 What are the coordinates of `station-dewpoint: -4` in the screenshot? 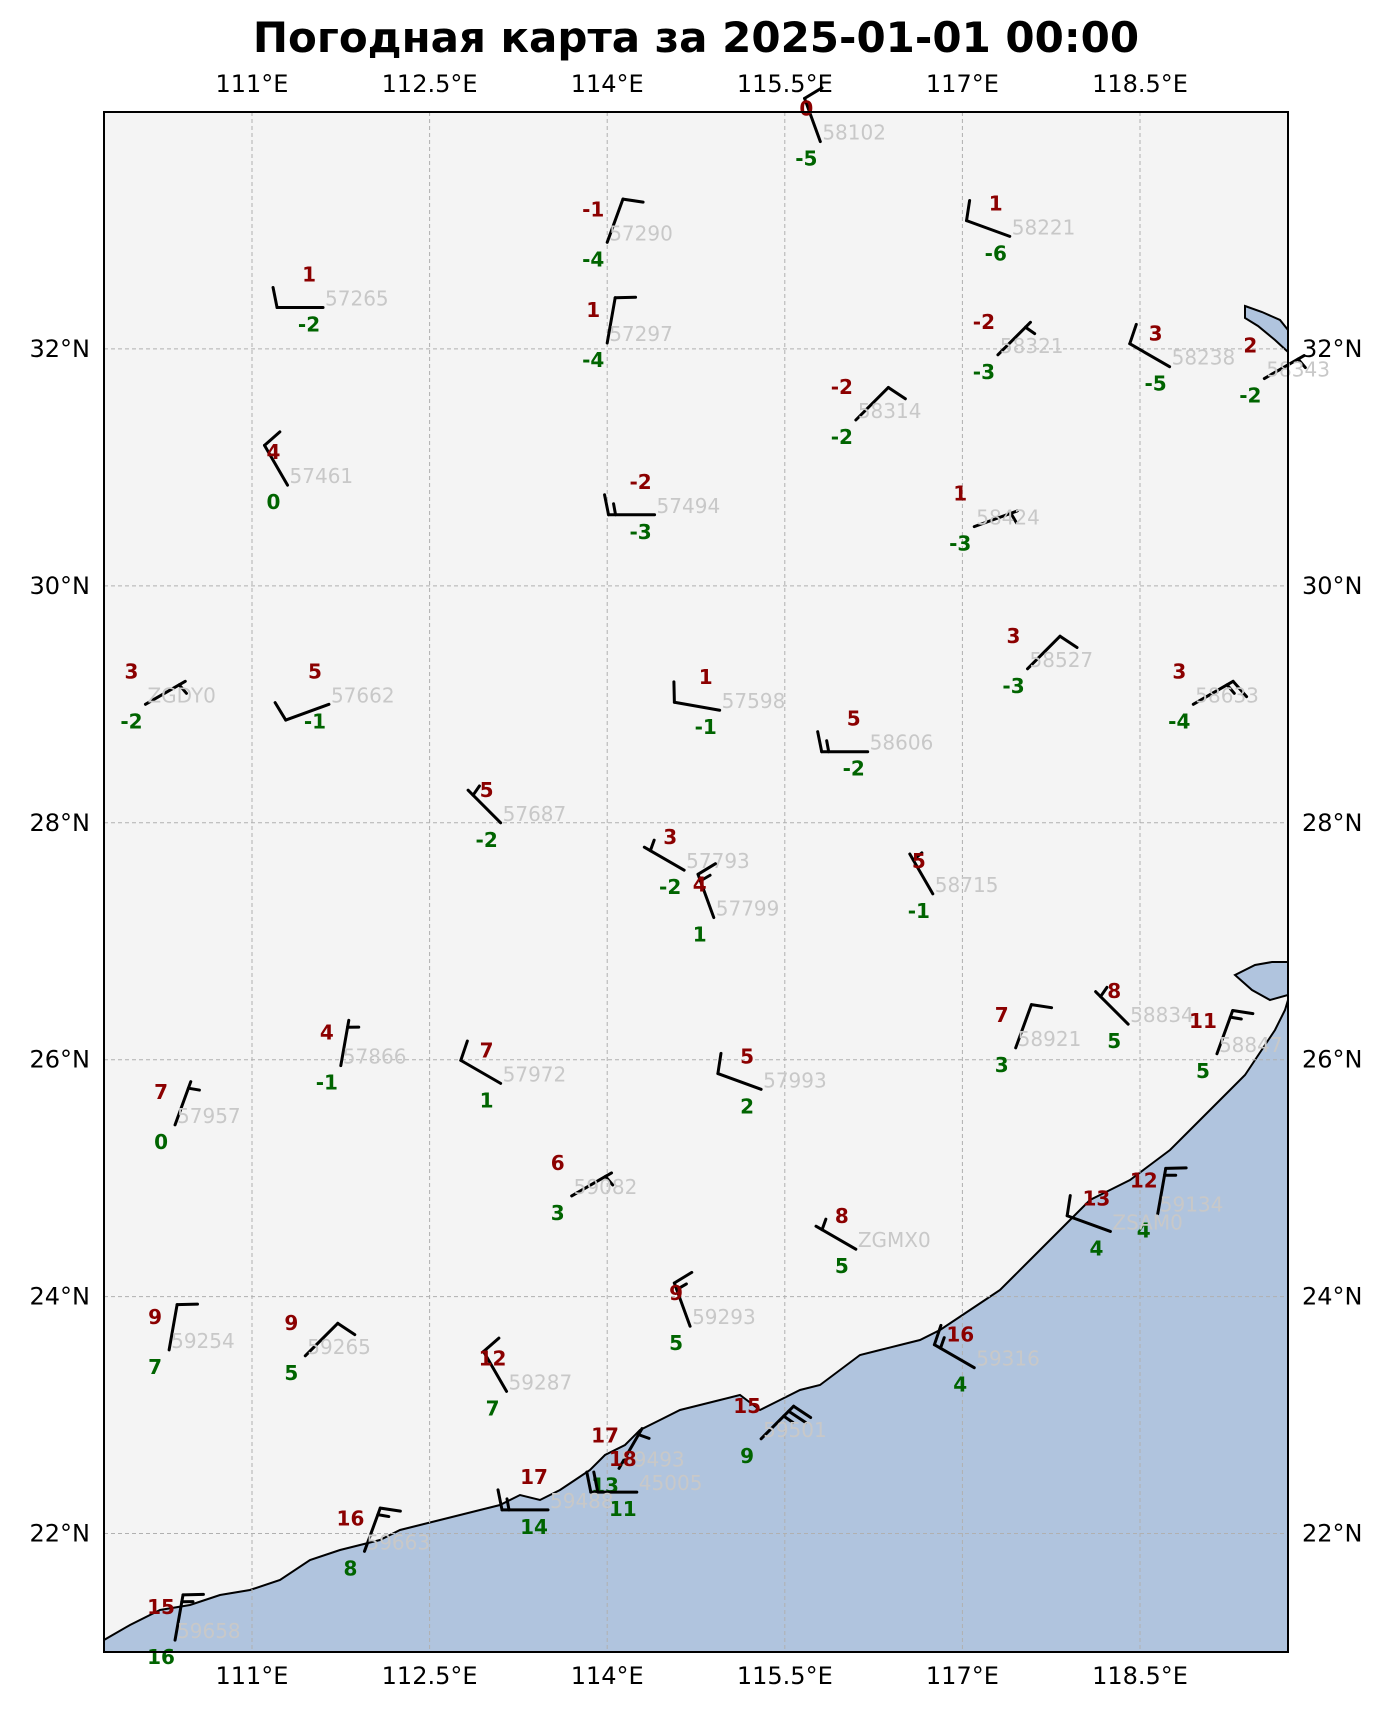 It's located at (593, 360).